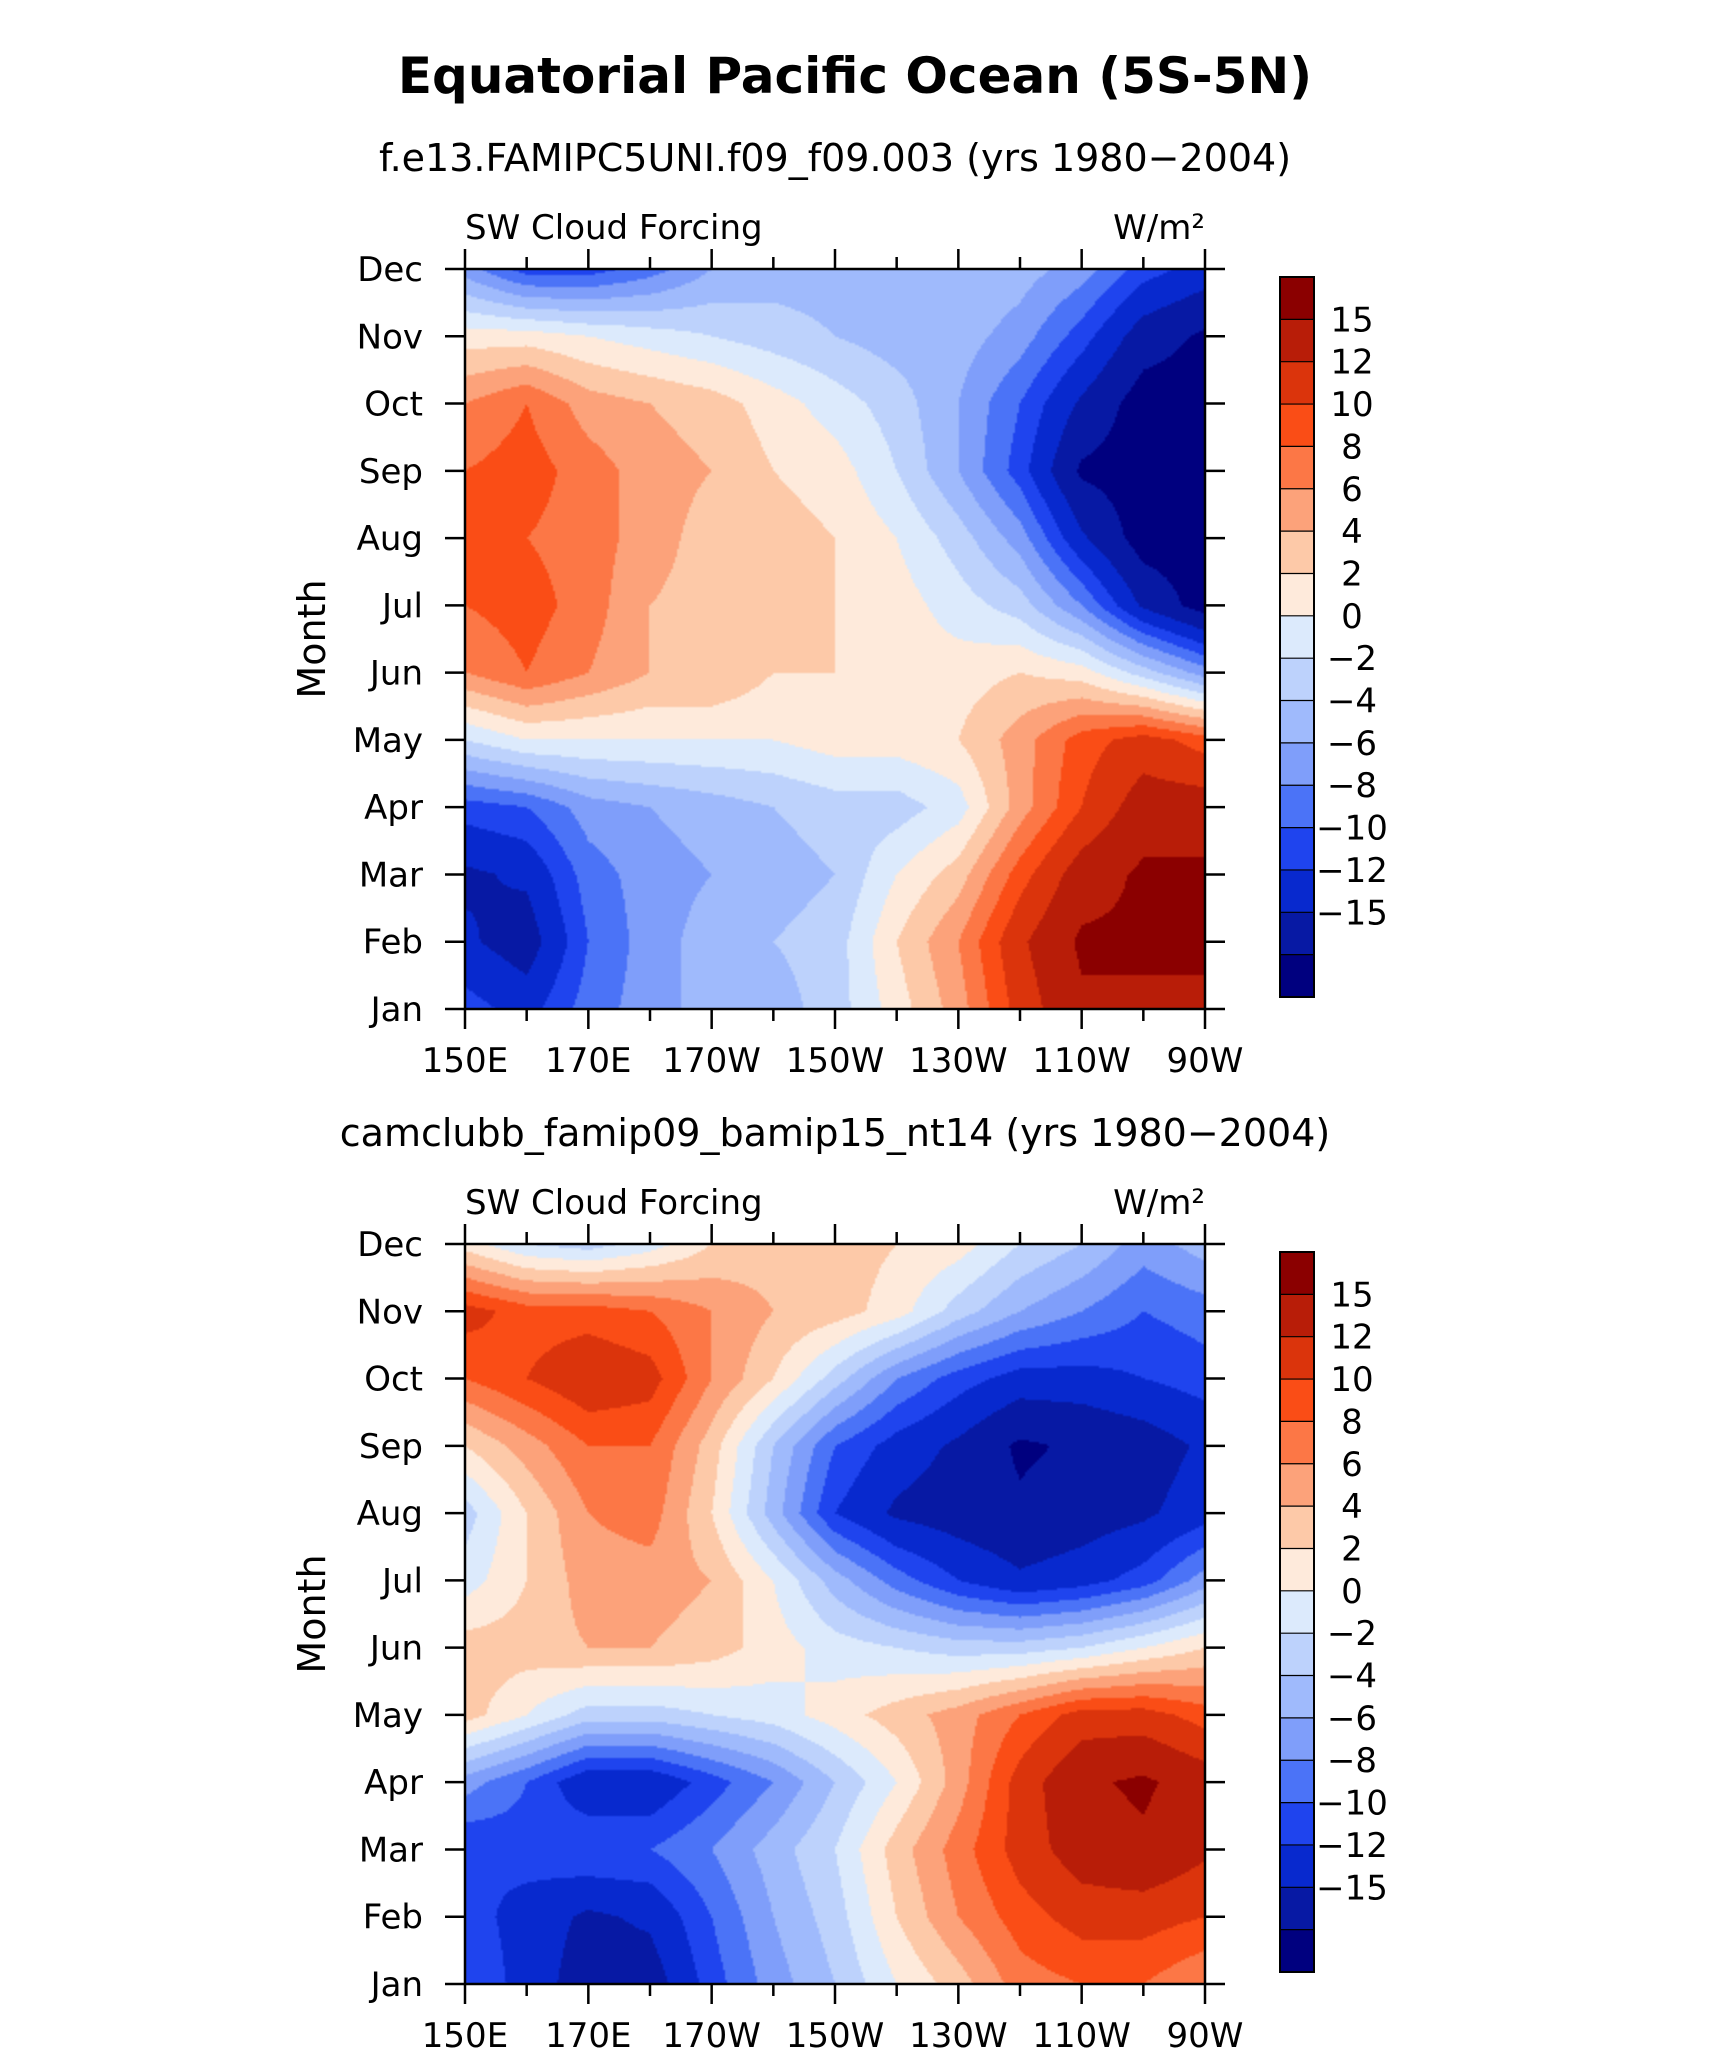 Image resolution: width=1710 pixels, height=2062 pixels. I want to click on x-tick-label: 150E, so click(465, 2036).